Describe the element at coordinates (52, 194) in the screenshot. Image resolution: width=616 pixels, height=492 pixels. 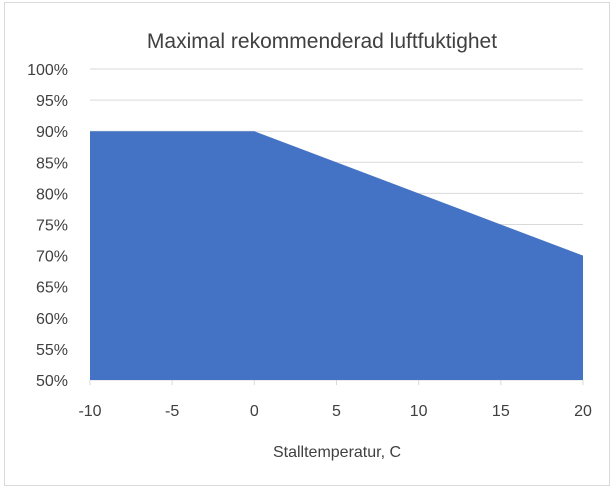
I see `y-tick-label: 80%` at that location.